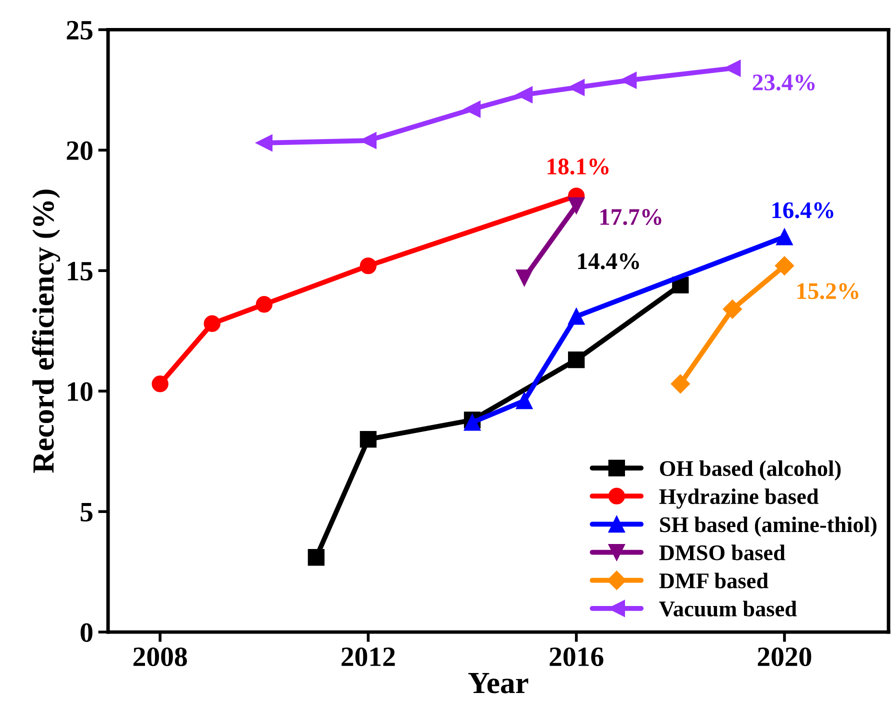  I want to click on y-tick-label: 25, so click(79, 30).